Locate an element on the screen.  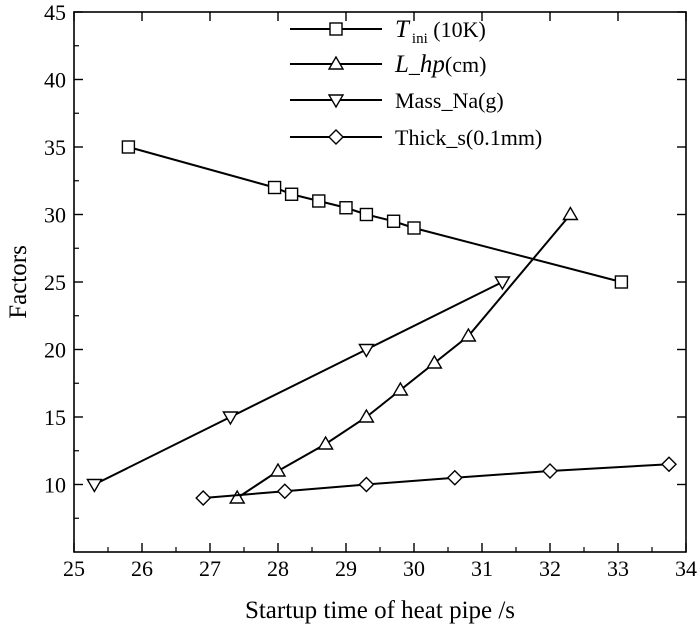
x-tick-label: 34 is located at coordinates (686, 568).